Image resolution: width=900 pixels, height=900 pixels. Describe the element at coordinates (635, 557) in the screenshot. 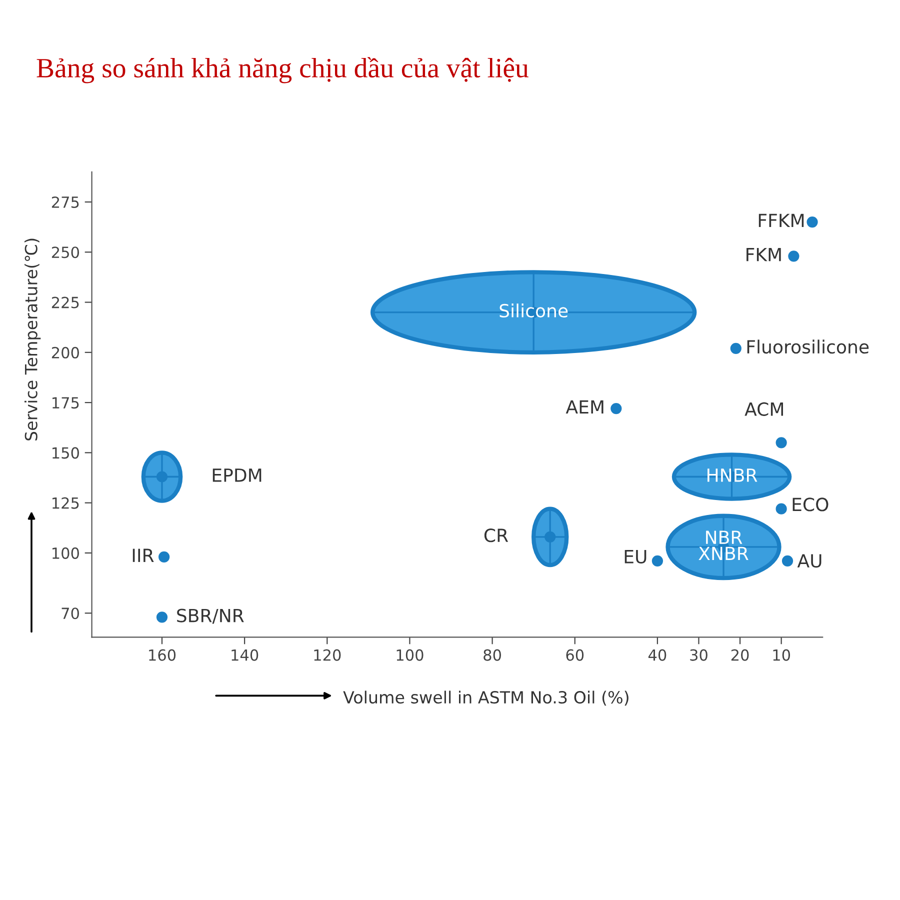

I see `series-label: EU` at that location.